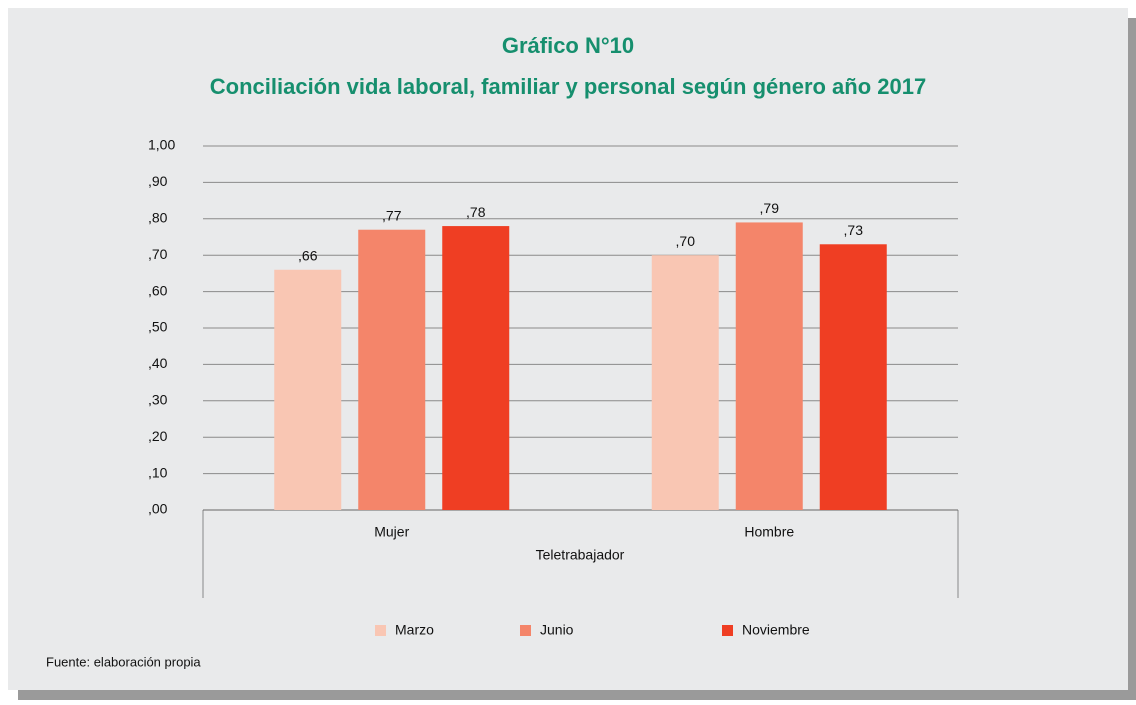 The width and height of the screenshot is (1136, 705). Describe the element at coordinates (414, 630) in the screenshot. I see `legend-label: Marzo` at that location.